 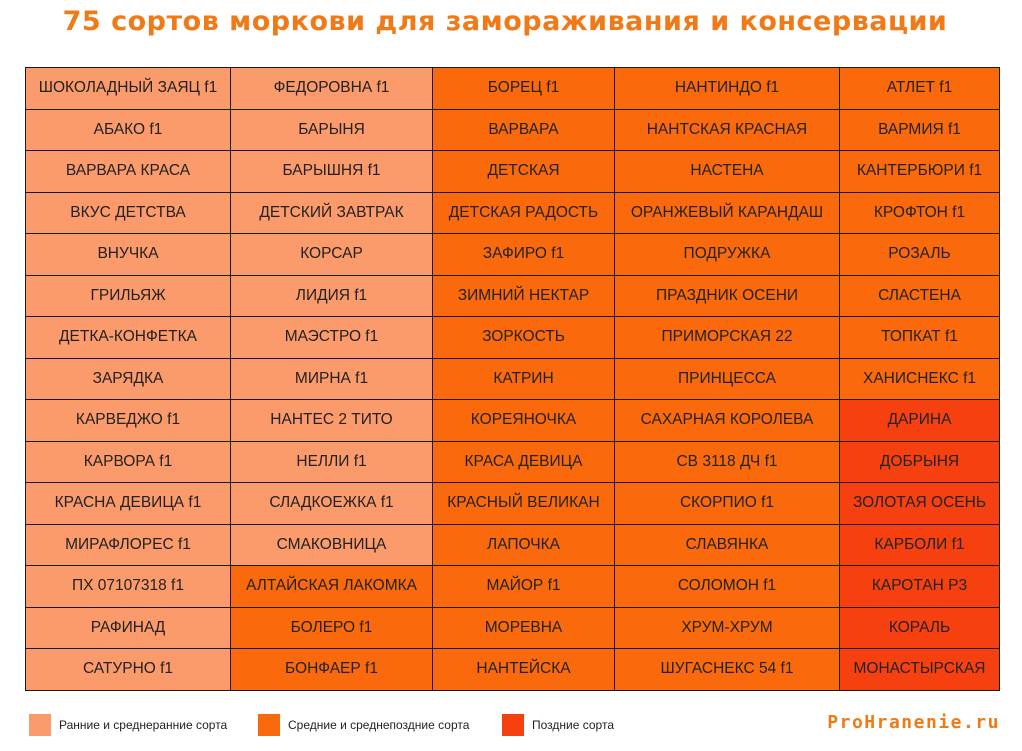 I want to click on variety-cell: ДЕТСКАЯ РАДОСТЬ, so click(x=523, y=212).